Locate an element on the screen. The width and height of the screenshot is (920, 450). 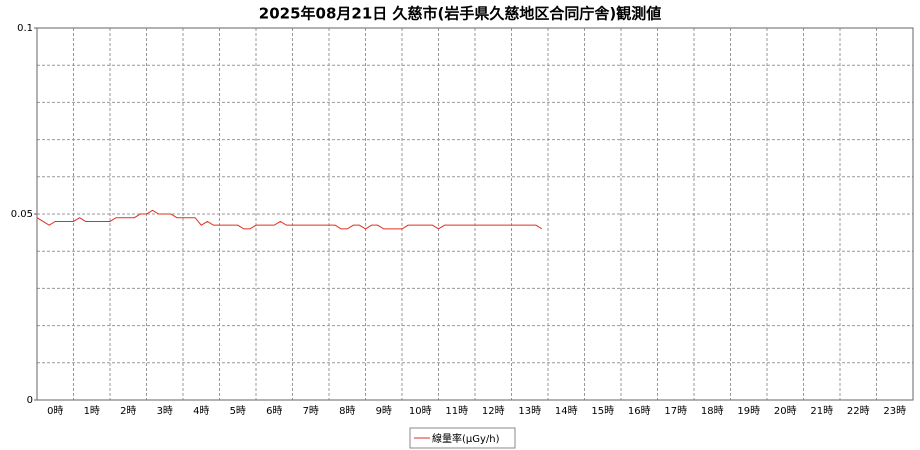
legend-box is located at coordinates (462, 438).